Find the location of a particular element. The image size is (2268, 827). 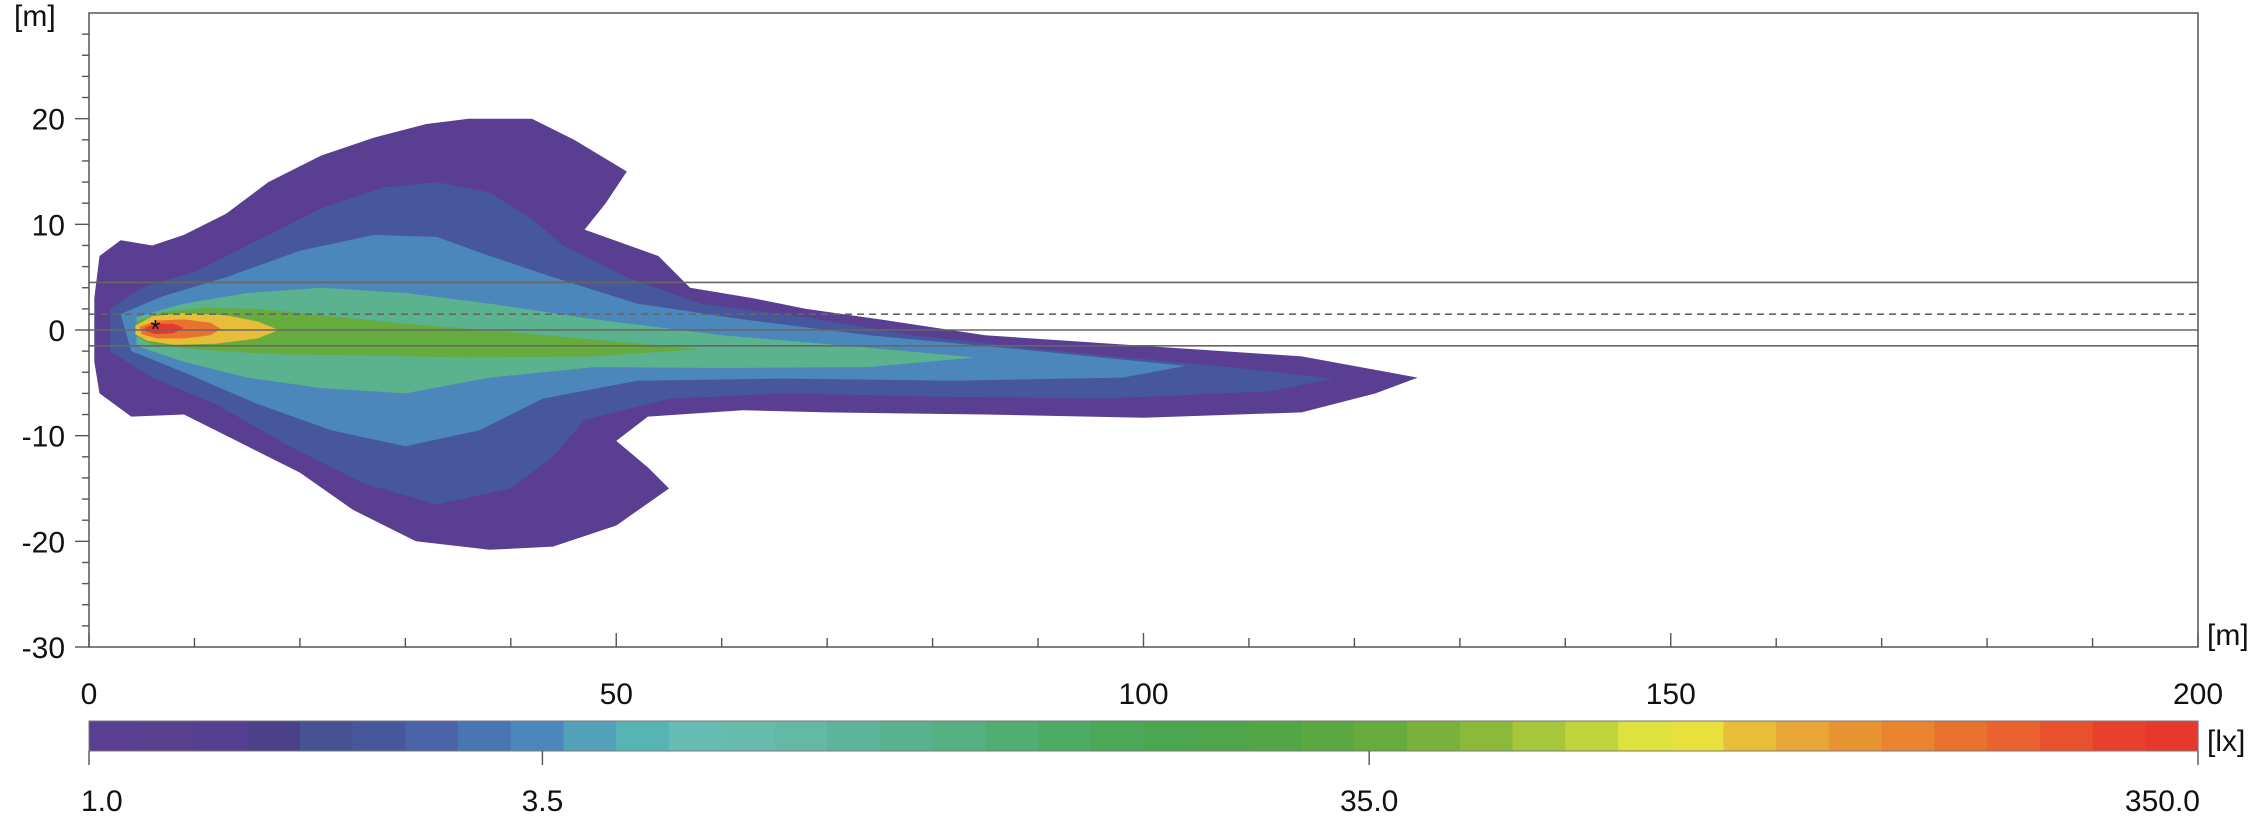

source-marker: * is located at coordinates (155, 329).